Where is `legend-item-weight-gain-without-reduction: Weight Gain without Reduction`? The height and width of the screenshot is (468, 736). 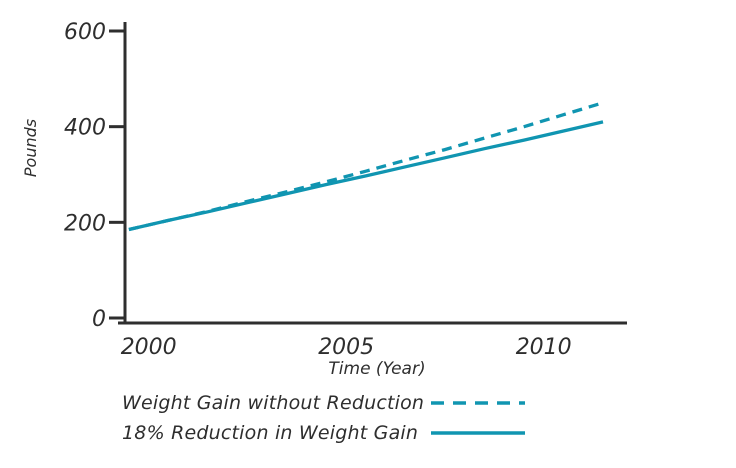 legend-item-weight-gain-without-reduction: Weight Gain without Reduction is located at coordinates (324, 403).